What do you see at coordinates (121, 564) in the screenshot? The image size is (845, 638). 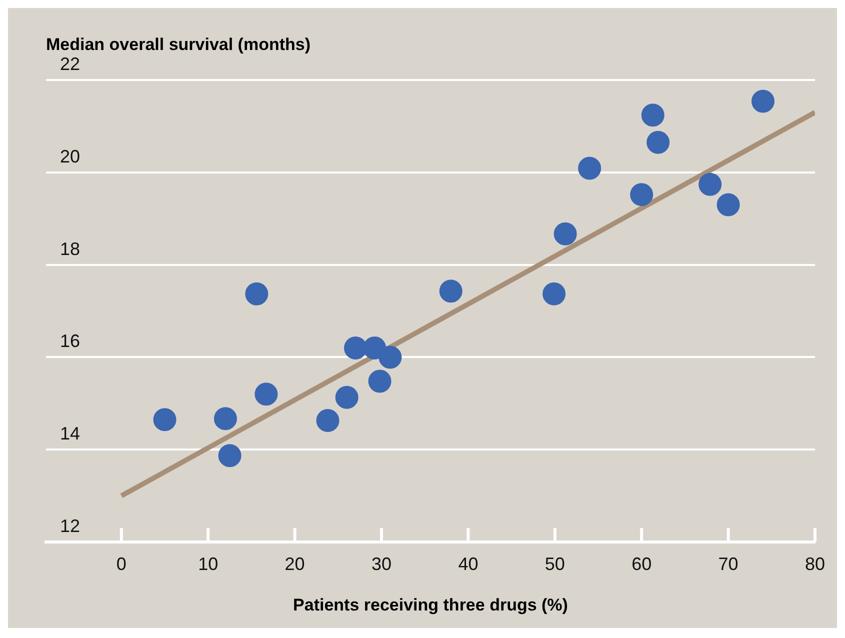 I see `x-tick-label: 0` at bounding box center [121, 564].